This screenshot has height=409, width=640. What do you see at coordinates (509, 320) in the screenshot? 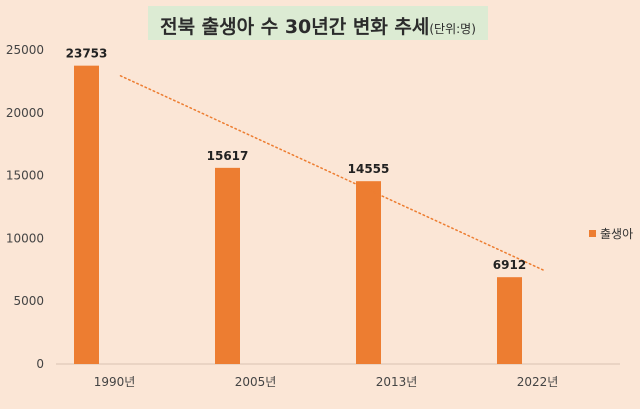
I see `bar-2022년` at bounding box center [509, 320].